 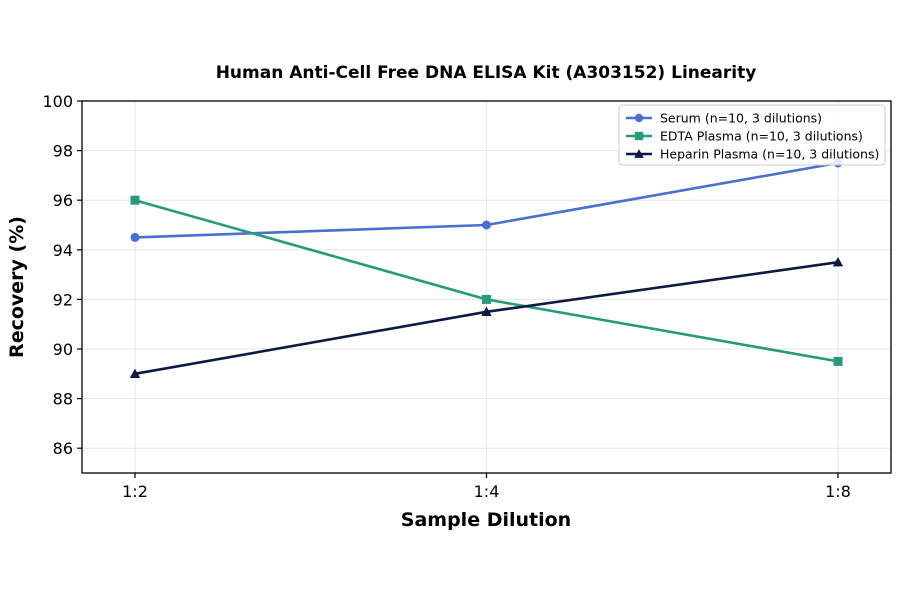 I want to click on y-tick-label: 90, so click(x=63, y=349).